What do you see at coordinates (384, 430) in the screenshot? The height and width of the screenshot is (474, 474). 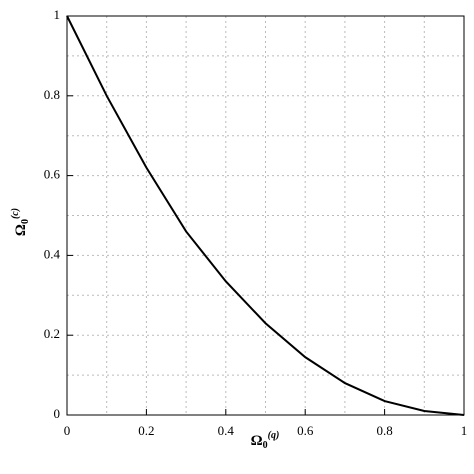 I see `x-tick-label: 0.8` at bounding box center [384, 430].